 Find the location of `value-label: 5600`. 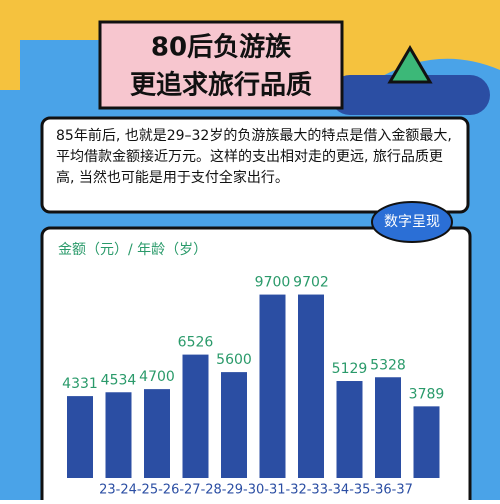

value-label: 5600 is located at coordinates (234, 360).